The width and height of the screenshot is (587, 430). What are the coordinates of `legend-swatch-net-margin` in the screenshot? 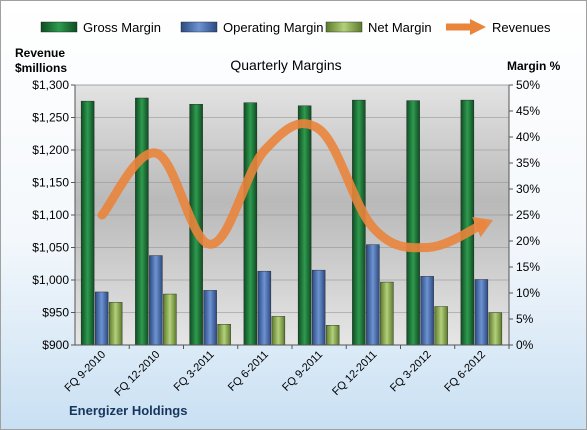 It's located at (344, 27).